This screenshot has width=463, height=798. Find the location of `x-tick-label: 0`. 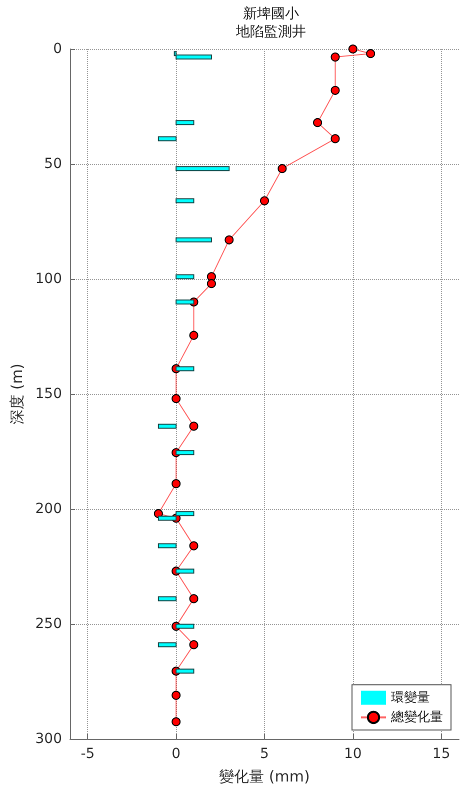

x-tick-label: 0 is located at coordinates (176, 754).